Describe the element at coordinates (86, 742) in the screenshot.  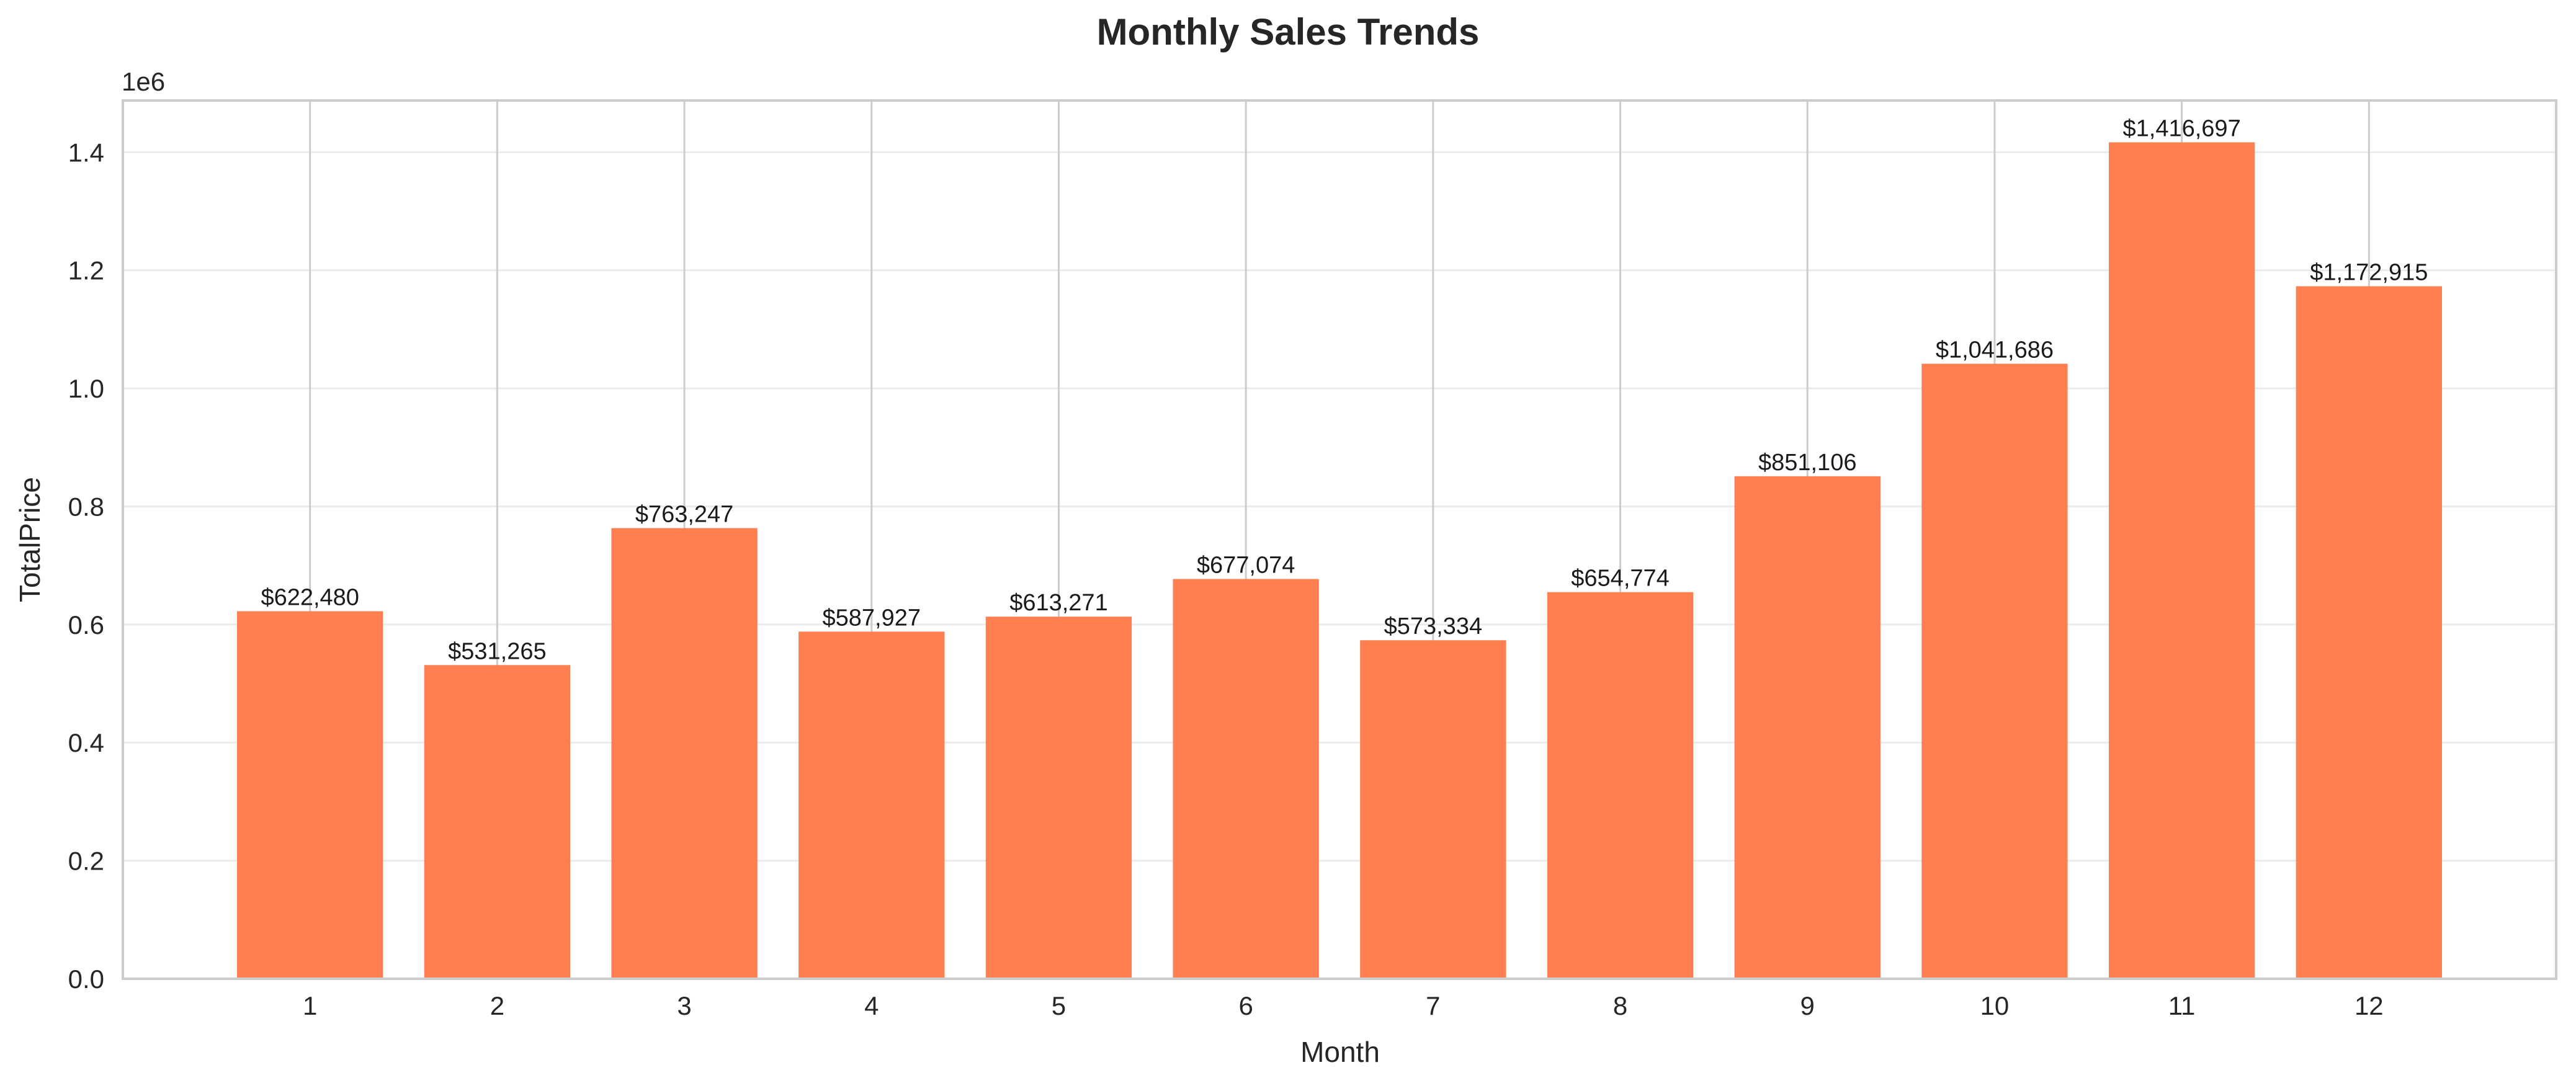
I see `y-tick-label: 0.4` at that location.